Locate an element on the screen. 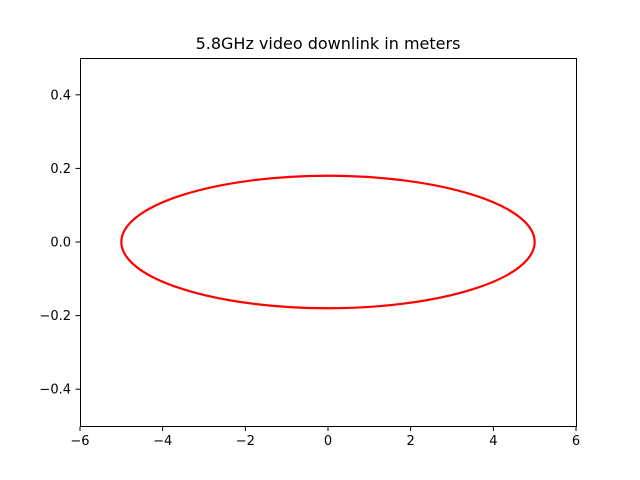  x-tick-label: 4 is located at coordinates (493, 441).